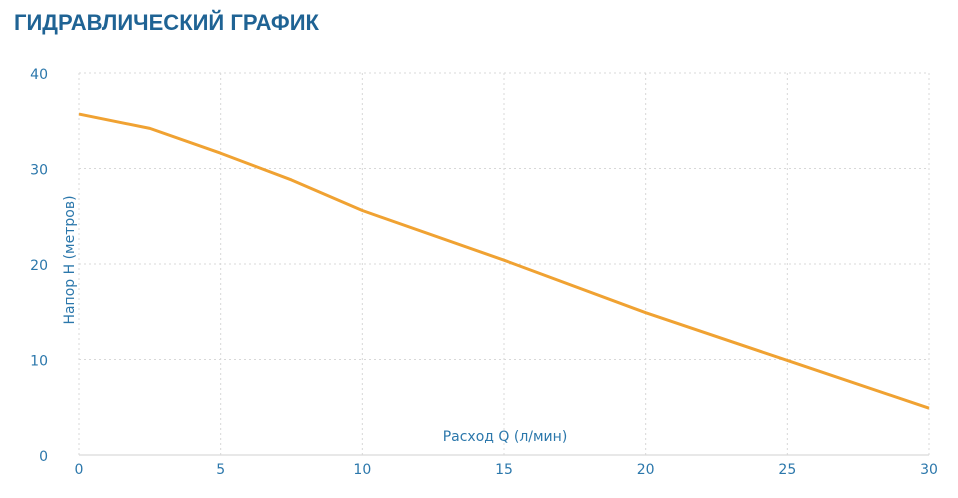  I want to click on x-tick-label: 15, so click(504, 470).